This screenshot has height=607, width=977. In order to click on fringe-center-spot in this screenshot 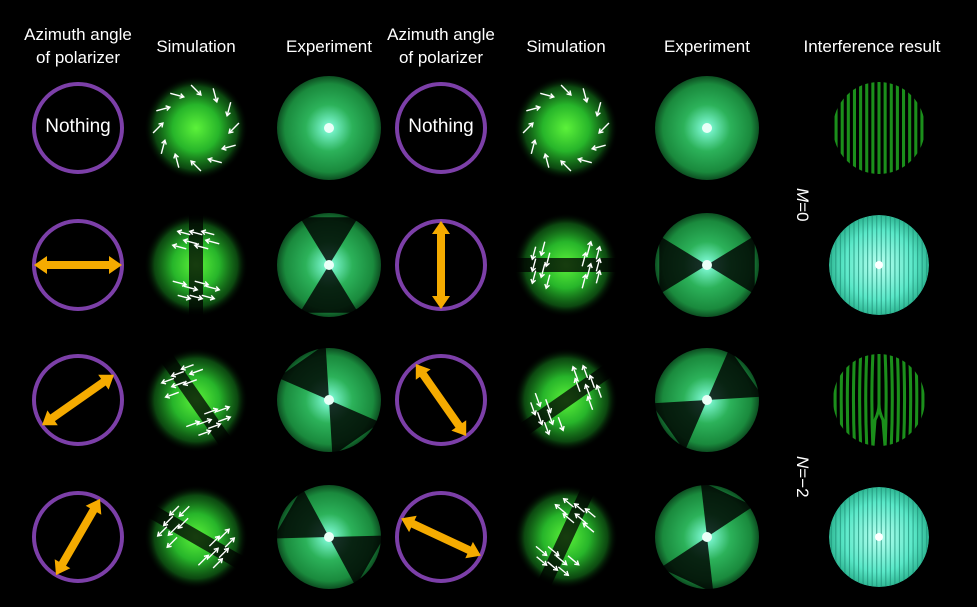, I will do `click(879, 537)`.